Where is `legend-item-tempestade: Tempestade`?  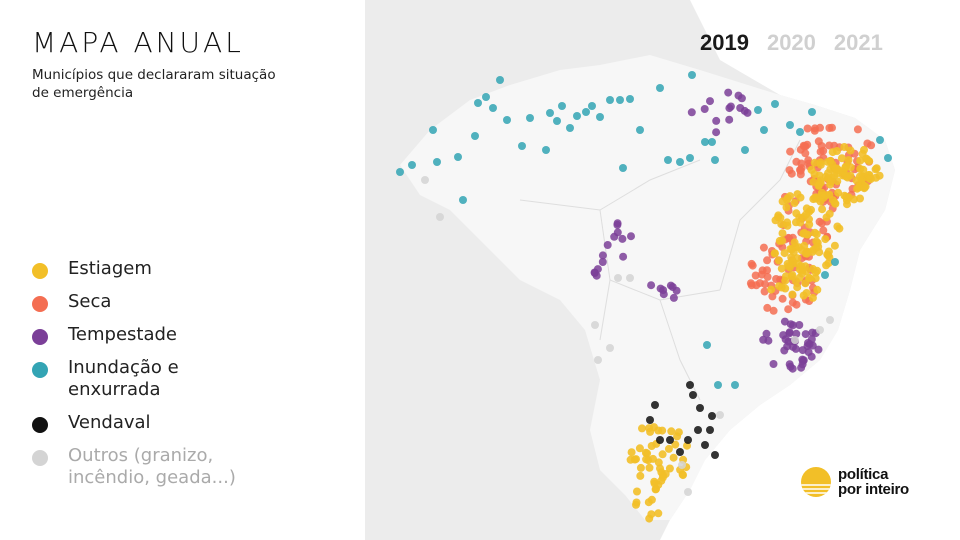
legend-item-tempestade: Tempestade is located at coordinates (150, 335).